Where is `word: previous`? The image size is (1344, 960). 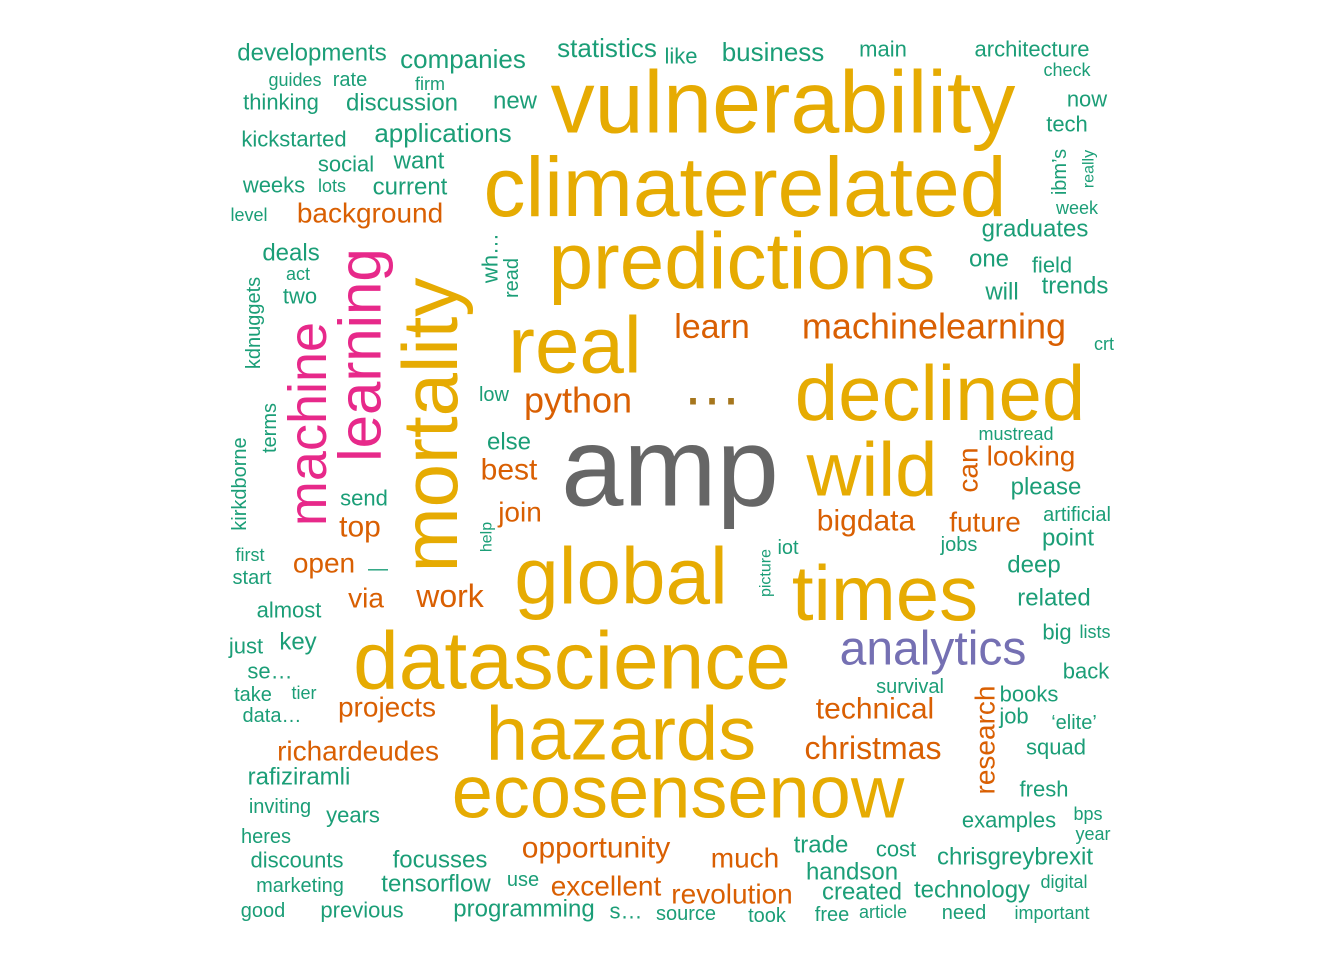
word: previous is located at coordinates (361, 910).